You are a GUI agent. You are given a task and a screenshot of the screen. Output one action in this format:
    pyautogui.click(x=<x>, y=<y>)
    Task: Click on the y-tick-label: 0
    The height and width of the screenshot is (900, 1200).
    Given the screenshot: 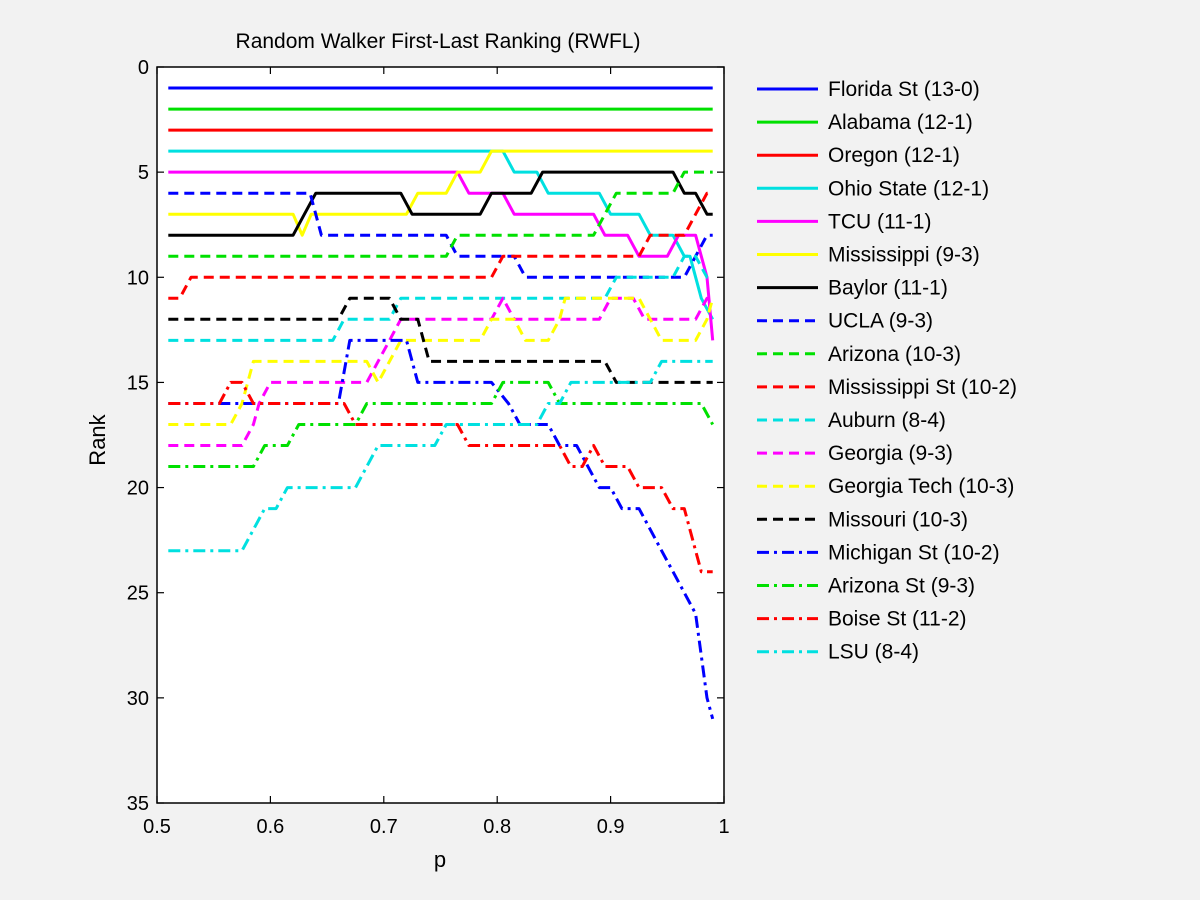 What is the action you would take?
    pyautogui.click(x=143, y=68)
    